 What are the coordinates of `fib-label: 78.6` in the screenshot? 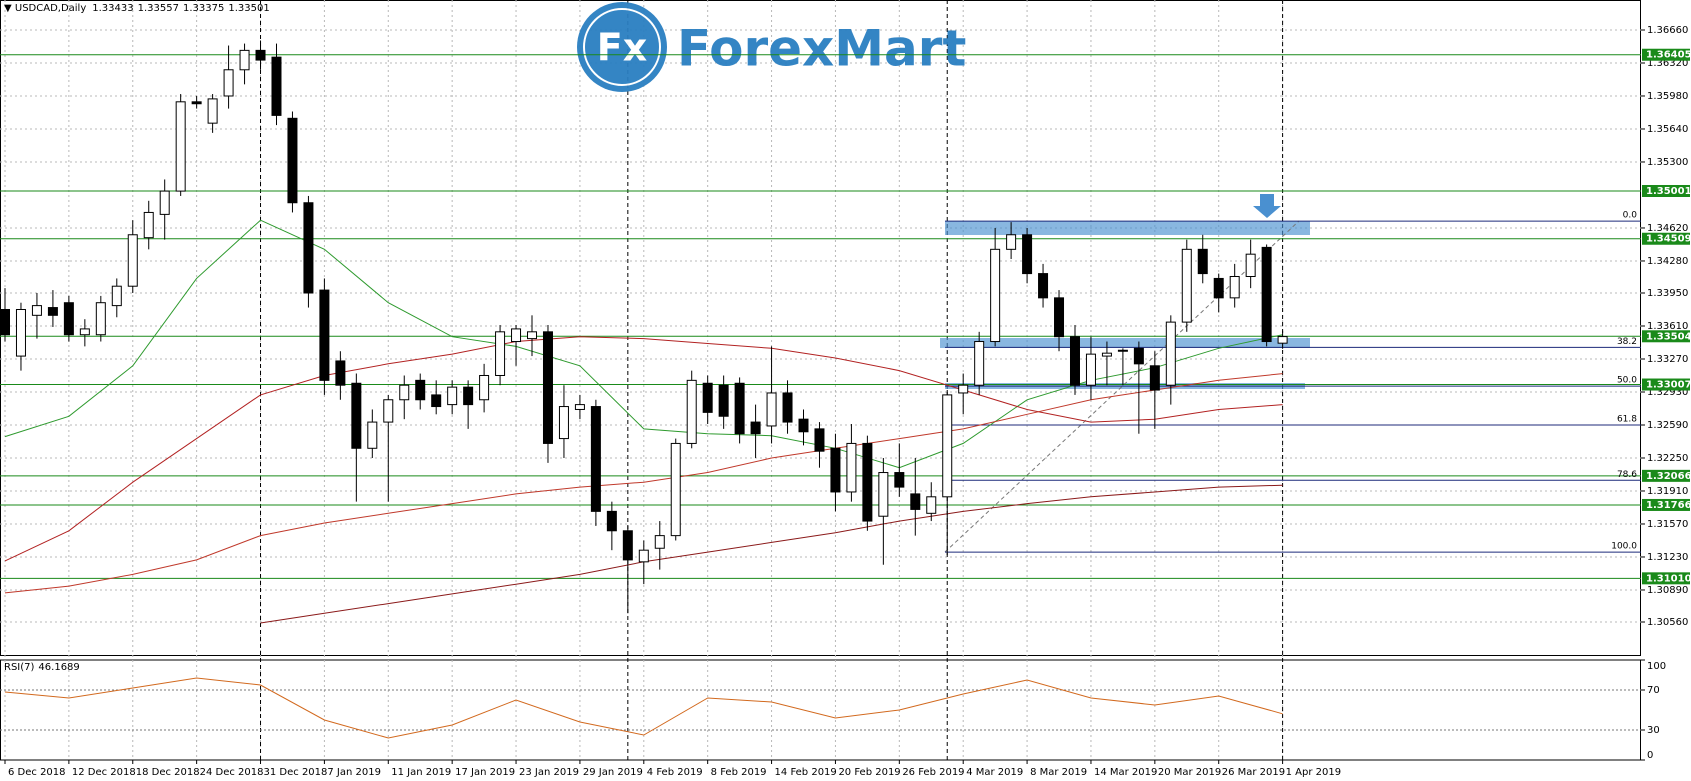 It's located at (1627, 475).